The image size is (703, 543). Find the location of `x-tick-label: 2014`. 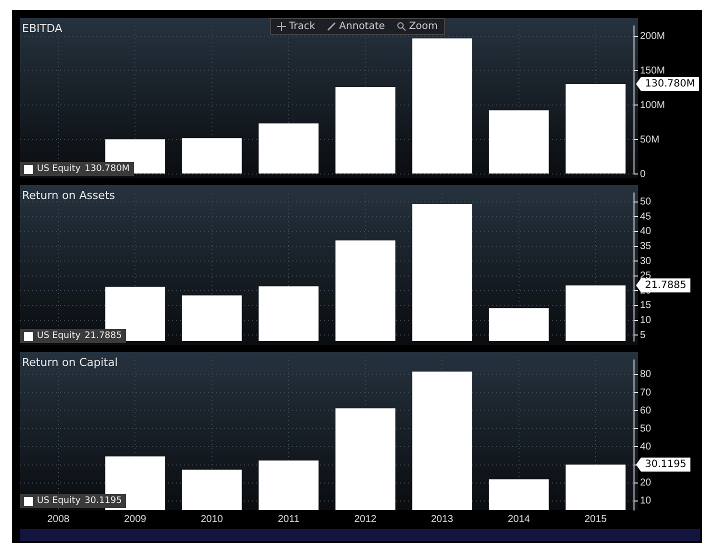

x-tick-label: 2014 is located at coordinates (519, 519).